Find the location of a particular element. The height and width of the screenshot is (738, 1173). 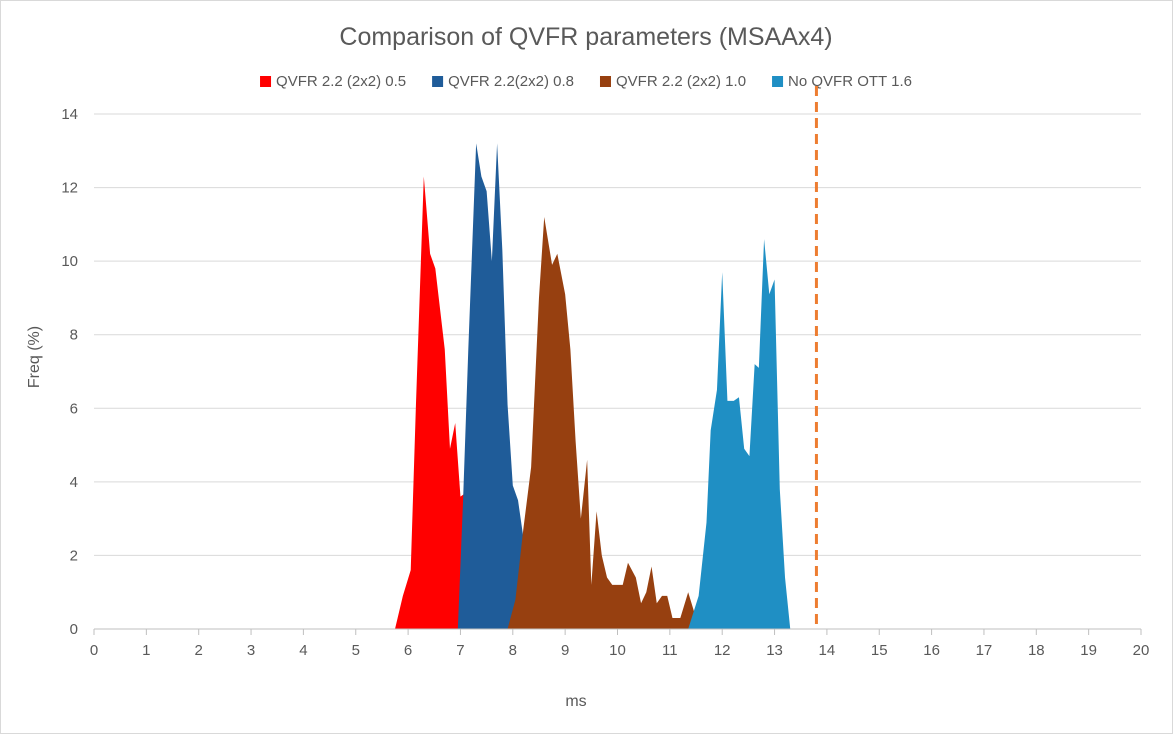

legend-label-3: No QVFR OTT 1.6 is located at coordinates (850, 81).